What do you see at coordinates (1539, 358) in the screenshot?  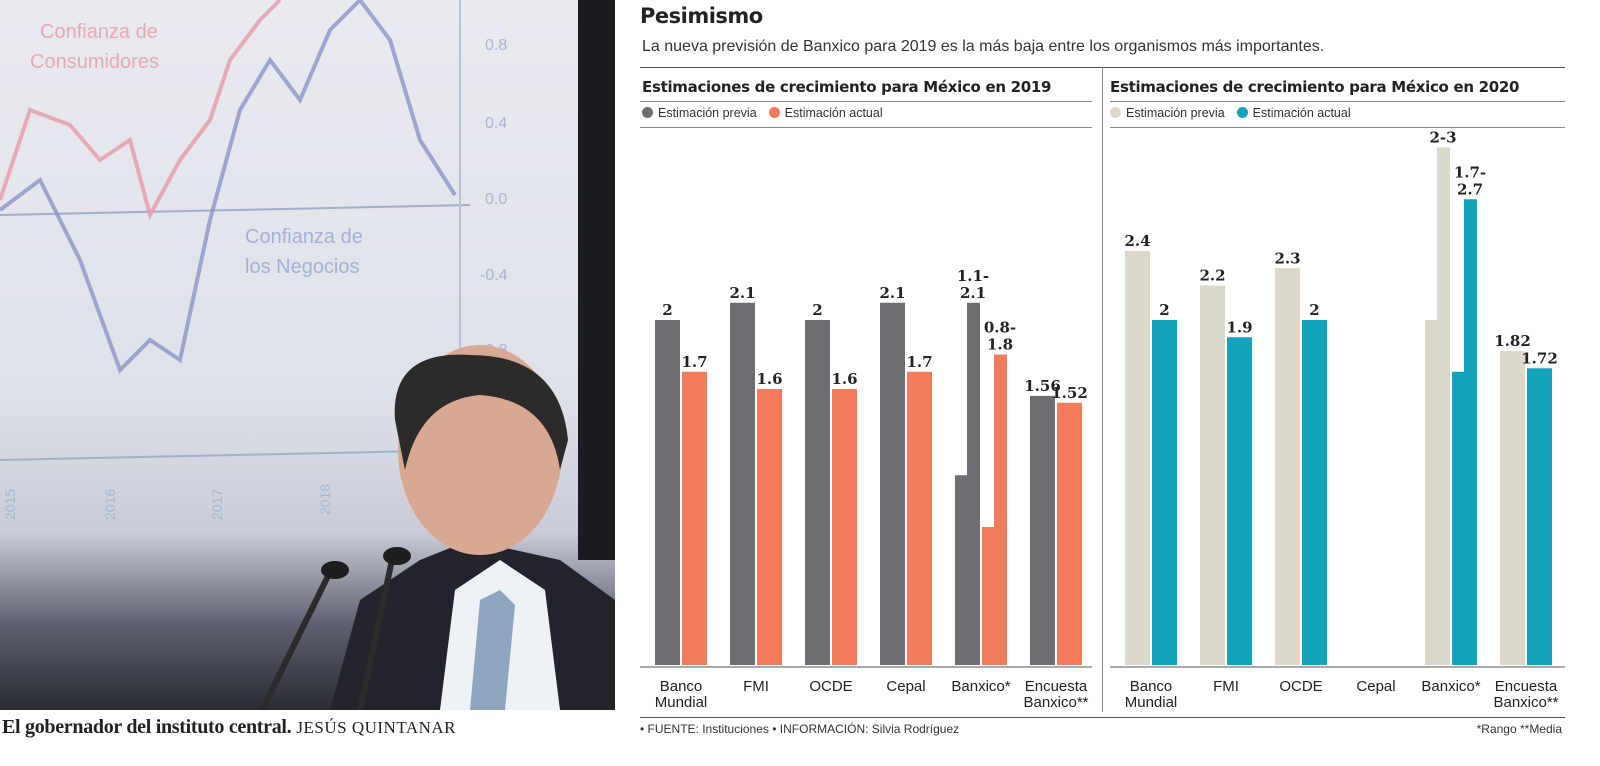 I see `data-label: 1.72` at bounding box center [1539, 358].